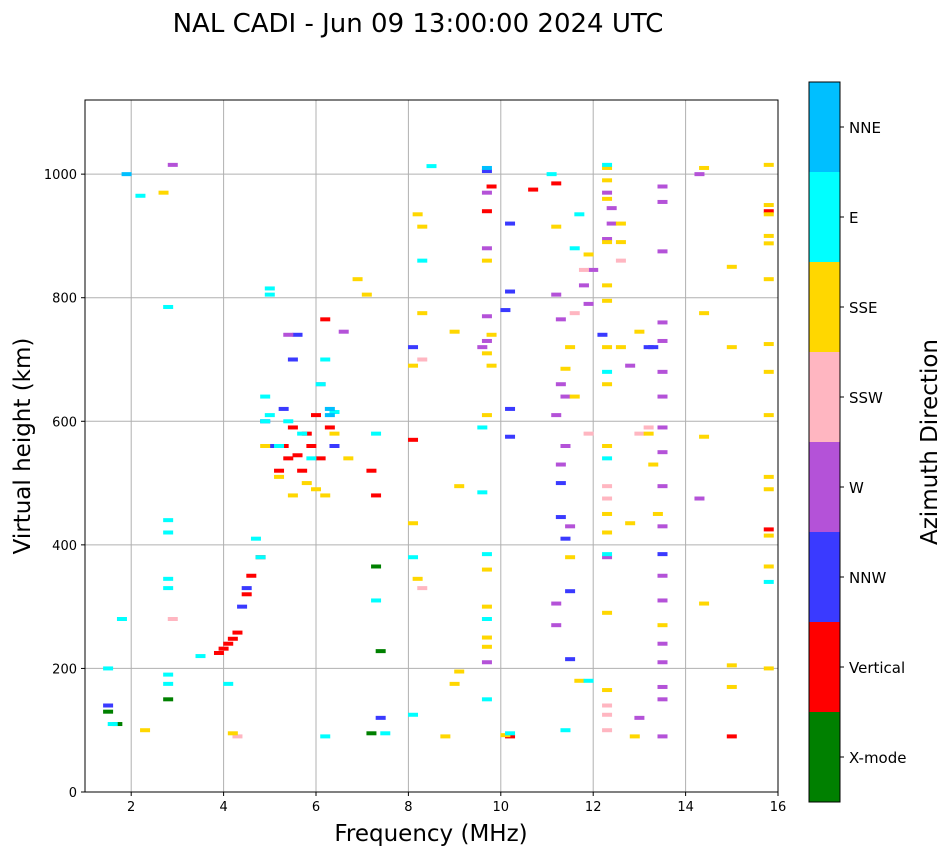 This screenshot has height=856, width=951. What do you see at coordinates (877, 758) in the screenshot?
I see `colorbar-tick-label: X-mode` at bounding box center [877, 758].